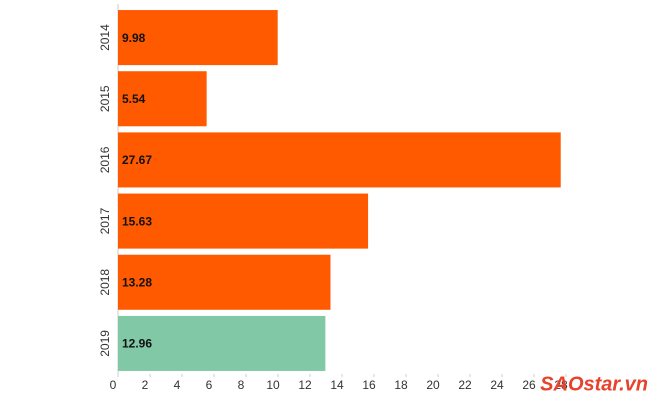  Describe the element at coordinates (529, 385) in the screenshot. I see `x-tick-label: 26` at that location.